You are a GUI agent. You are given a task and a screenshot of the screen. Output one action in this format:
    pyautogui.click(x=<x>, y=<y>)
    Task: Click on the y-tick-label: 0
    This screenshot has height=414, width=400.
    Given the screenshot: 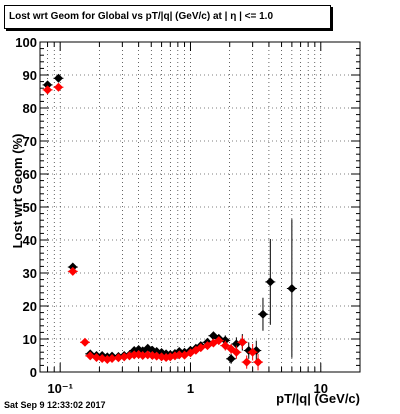 What is the action you would take?
    pyautogui.click(x=33, y=372)
    